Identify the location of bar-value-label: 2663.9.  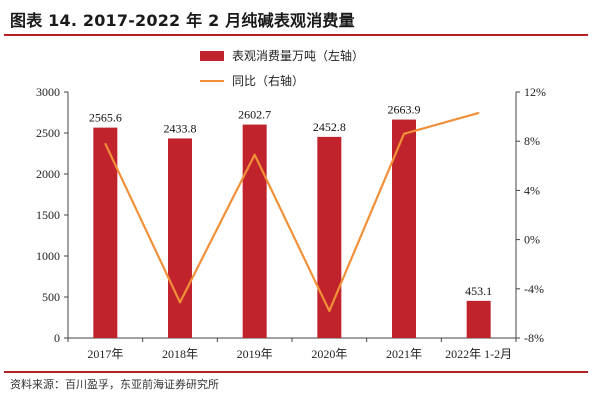
(404, 110).